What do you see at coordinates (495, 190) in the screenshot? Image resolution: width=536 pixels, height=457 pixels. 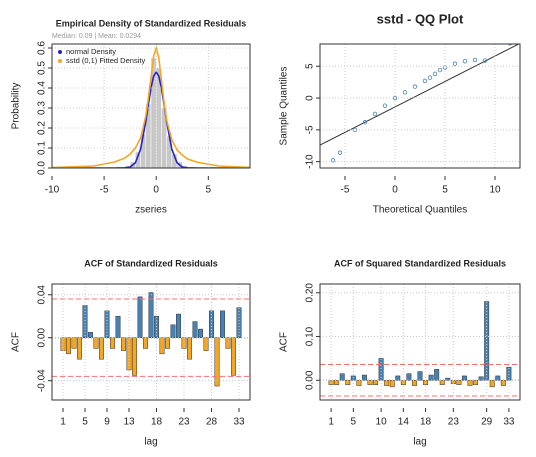 I see `x-tick-label: 10` at bounding box center [495, 190].